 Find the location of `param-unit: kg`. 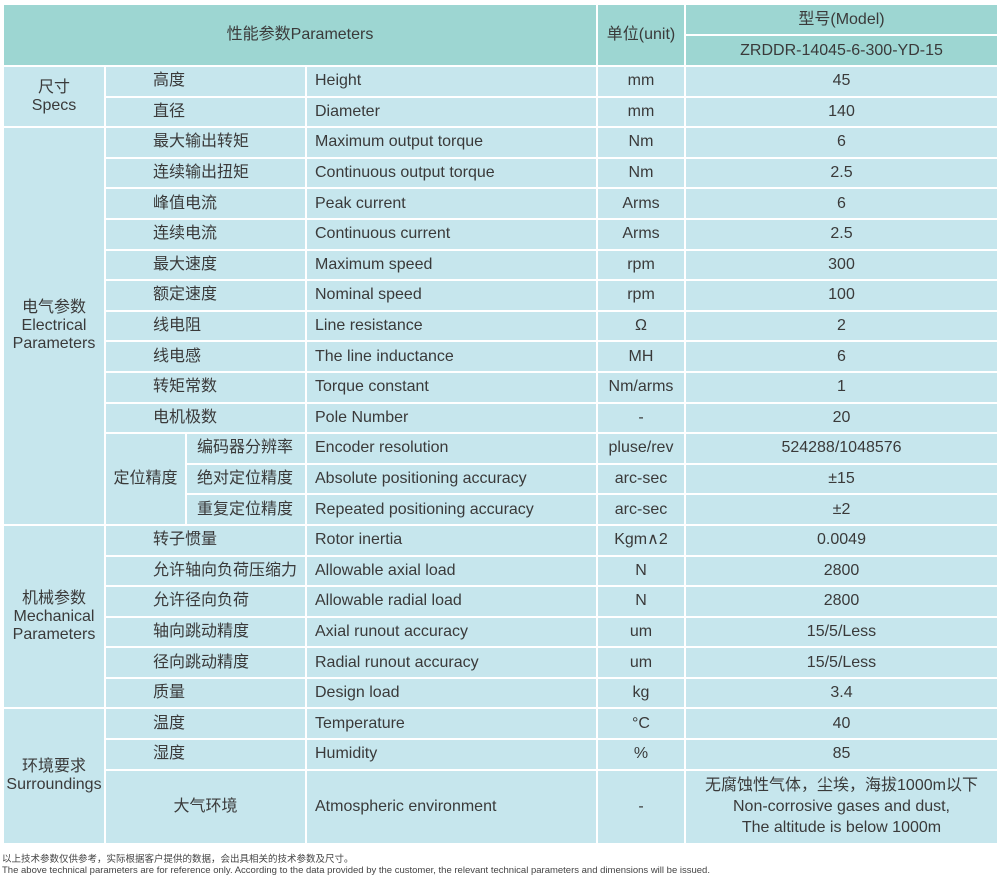

param-unit: kg is located at coordinates (641, 693).